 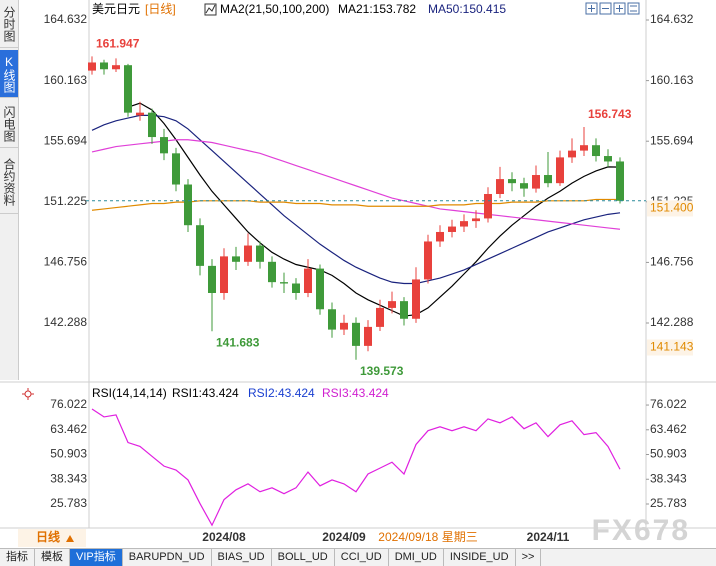 What do you see at coordinates (641, 530) in the screenshot?
I see `watermark: FX678` at bounding box center [641, 530].